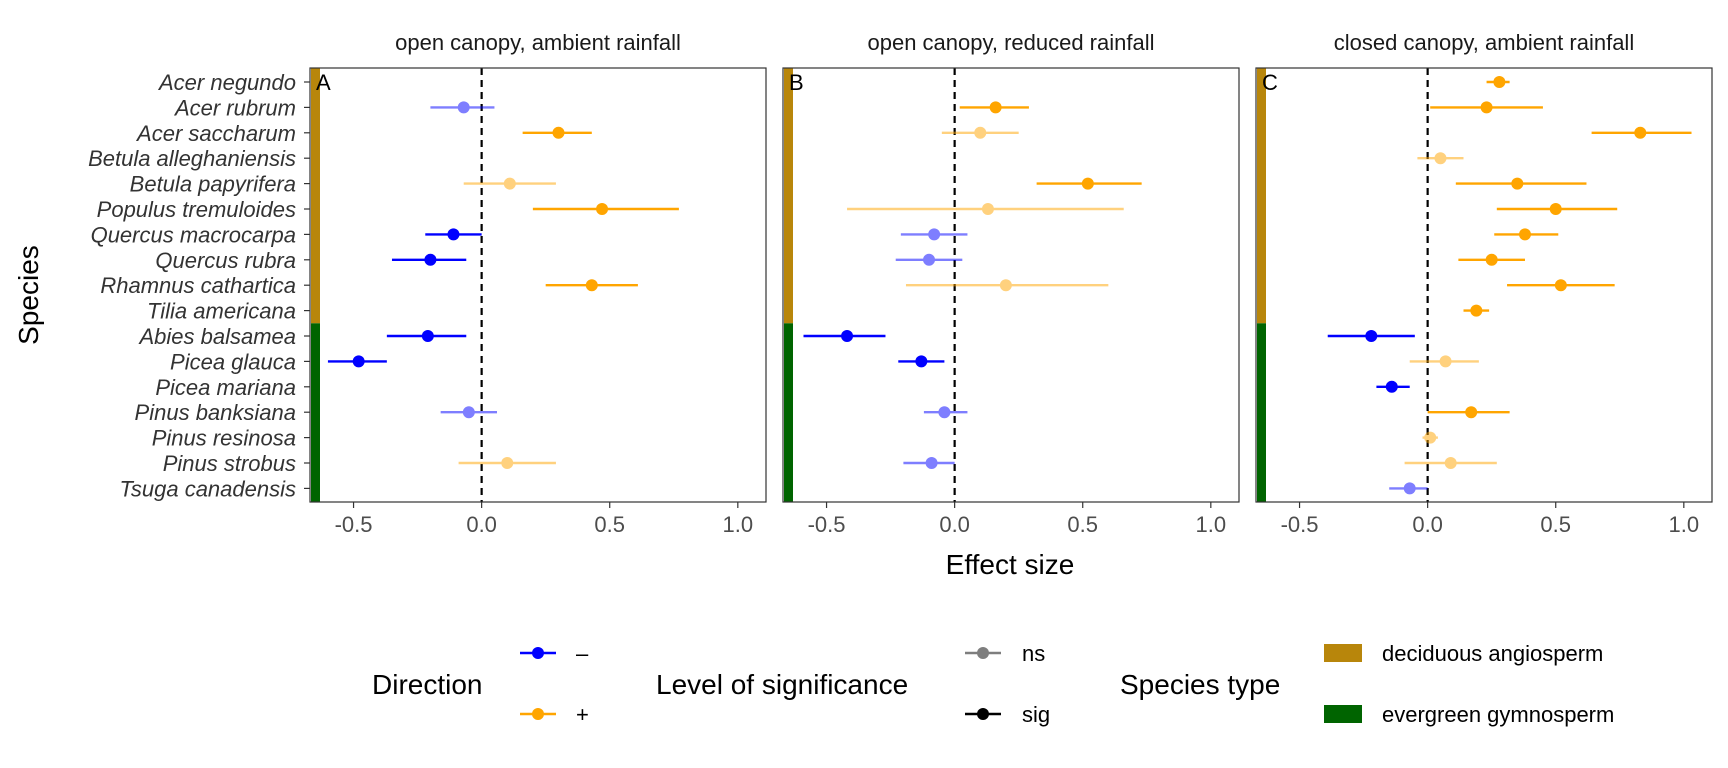  Describe the element at coordinates (582, 653) in the screenshot. I see `legend-label: –` at that location.